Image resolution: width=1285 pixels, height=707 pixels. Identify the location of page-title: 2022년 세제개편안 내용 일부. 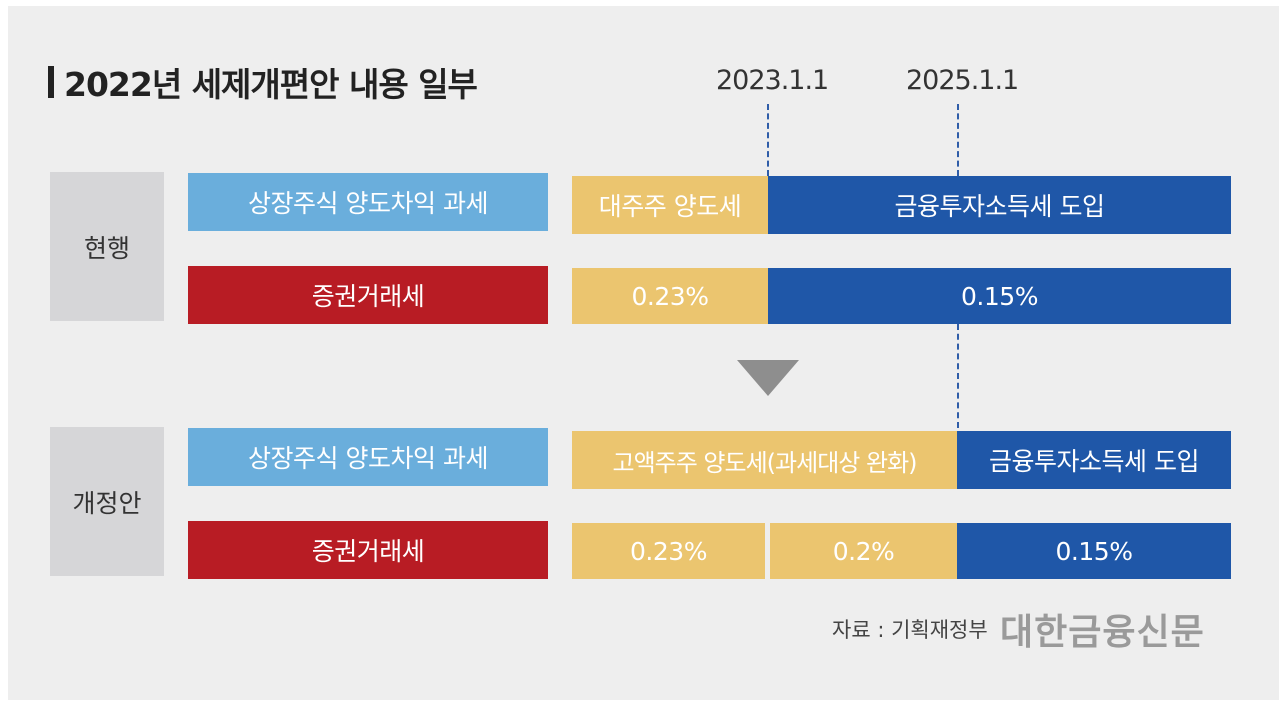
(263, 82).